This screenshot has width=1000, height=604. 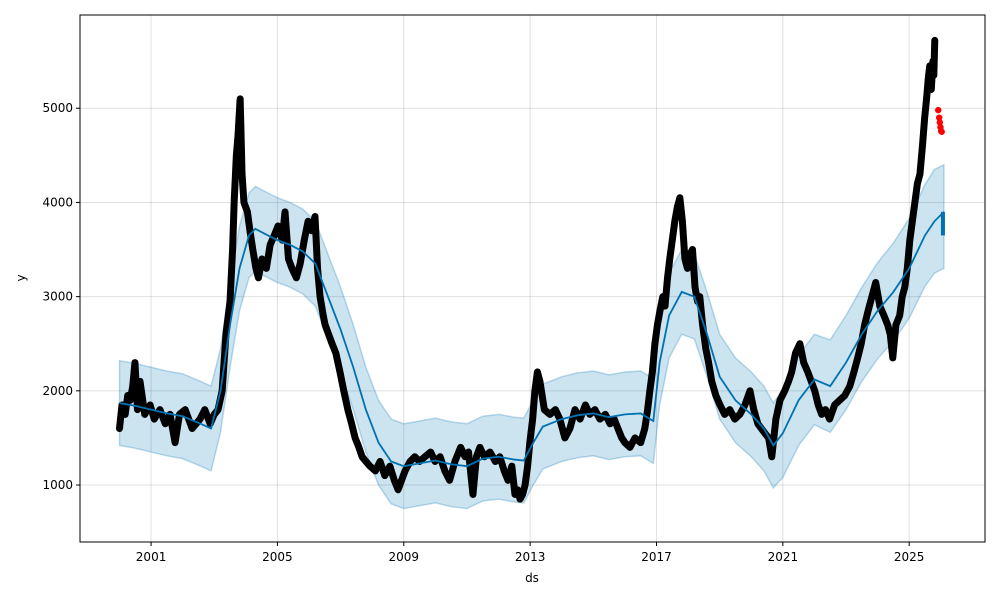 I want to click on y-axis: 1000 2000 3000 4000 5000, so click(x=61, y=296).